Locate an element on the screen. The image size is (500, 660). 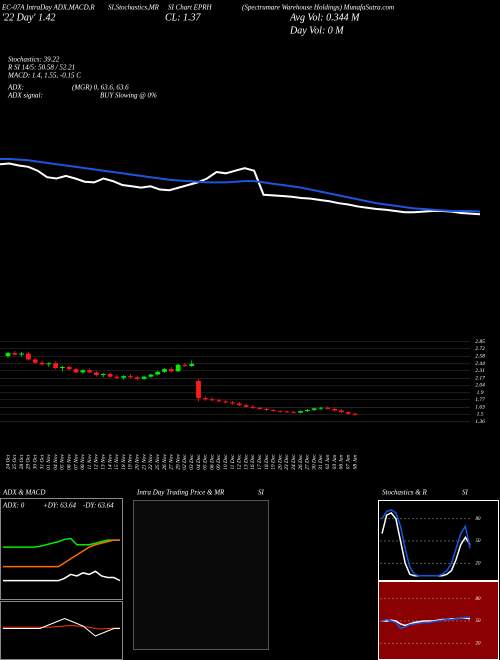
y-tick-label: 1.77 is located at coordinates (480, 400).